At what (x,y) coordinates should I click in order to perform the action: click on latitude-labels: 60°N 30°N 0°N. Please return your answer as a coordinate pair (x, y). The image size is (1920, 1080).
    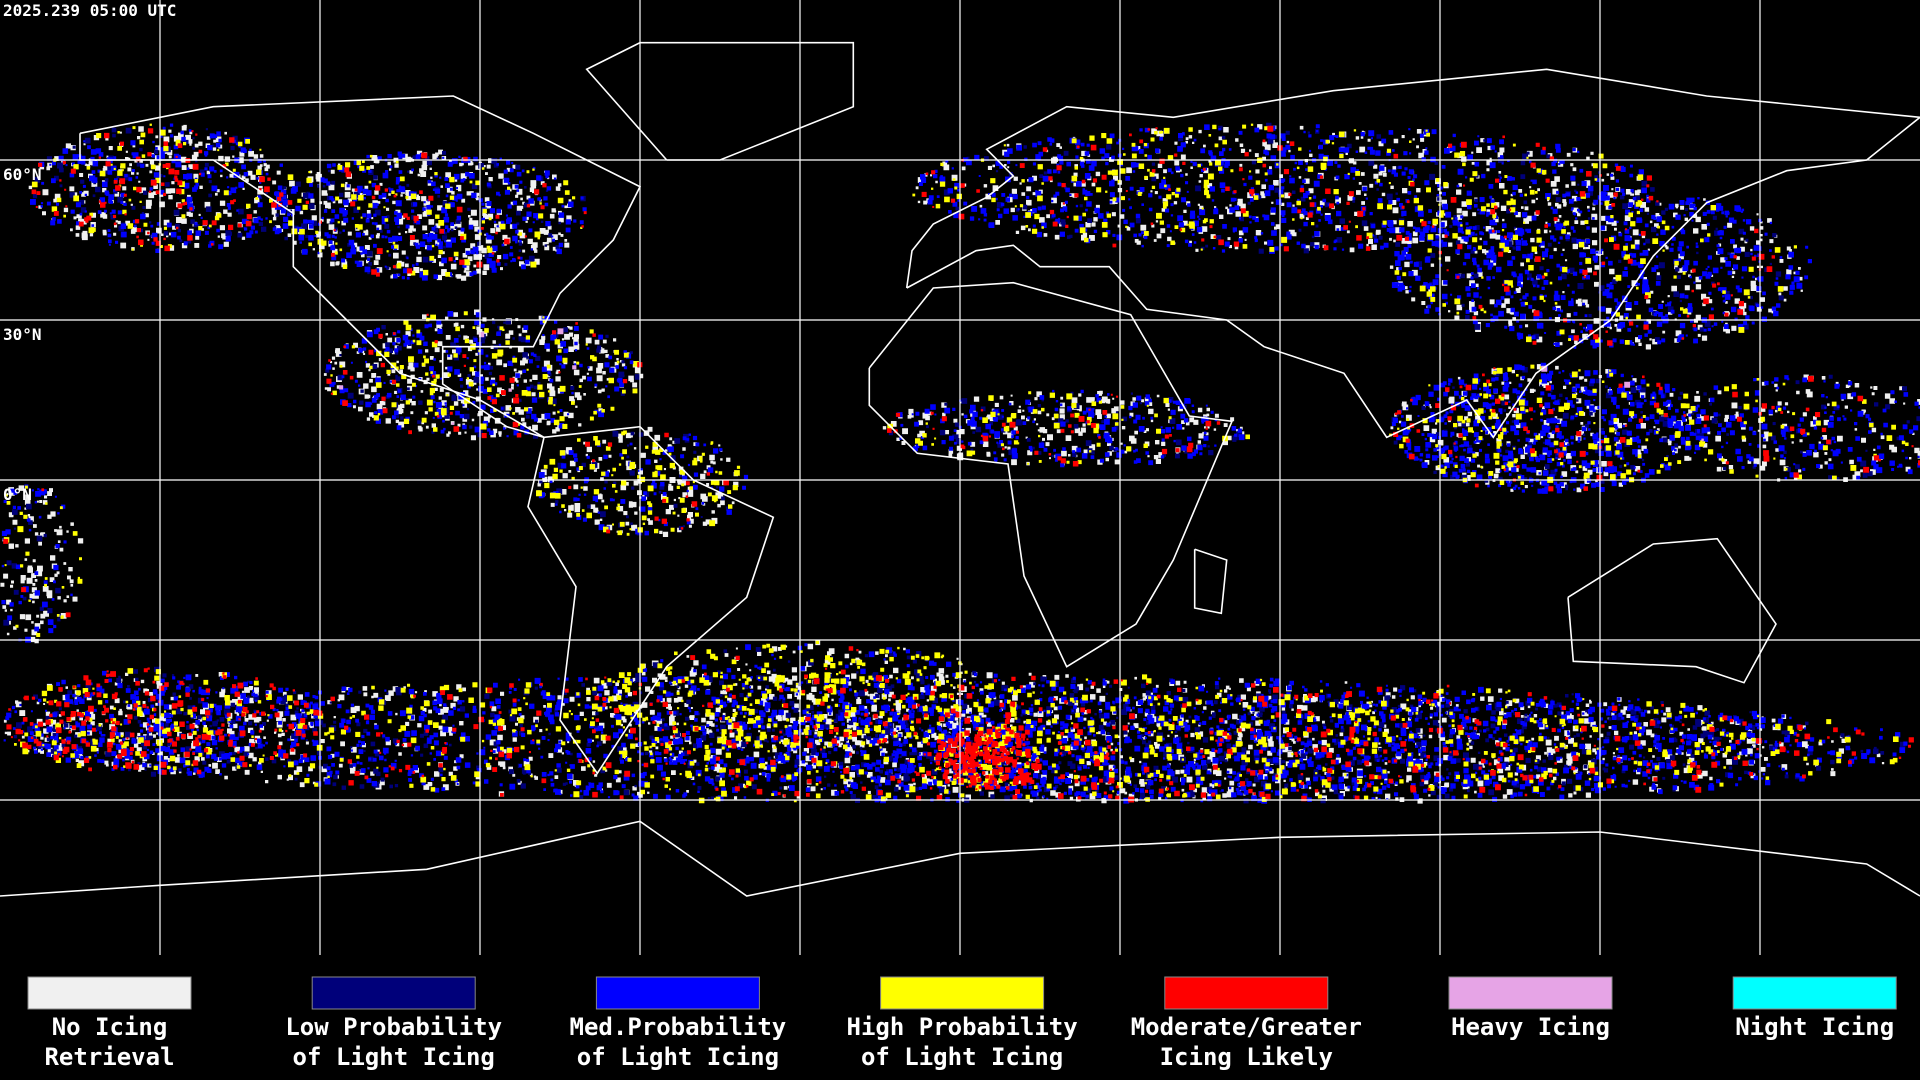
    Looking at the image, I should click on (22, 334).